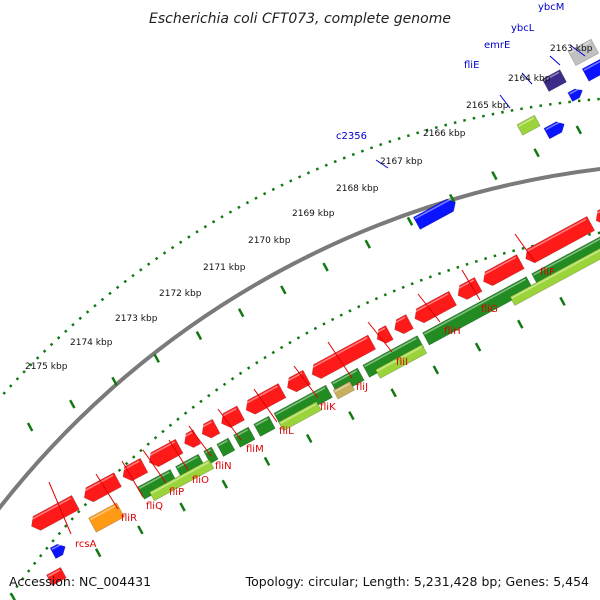 The height and width of the screenshot is (600, 600). Describe the element at coordinates (580, 47) in the screenshot. I see `ybcM-gene-block-highlight` at that location.